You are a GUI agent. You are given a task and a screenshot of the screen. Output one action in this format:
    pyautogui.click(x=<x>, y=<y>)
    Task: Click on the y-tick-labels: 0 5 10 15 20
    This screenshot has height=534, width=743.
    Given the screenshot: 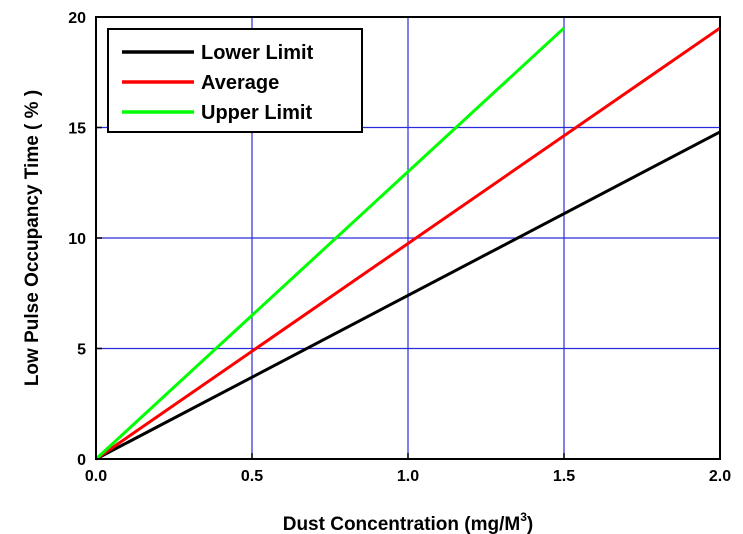 What is the action you would take?
    pyautogui.click(x=77, y=239)
    